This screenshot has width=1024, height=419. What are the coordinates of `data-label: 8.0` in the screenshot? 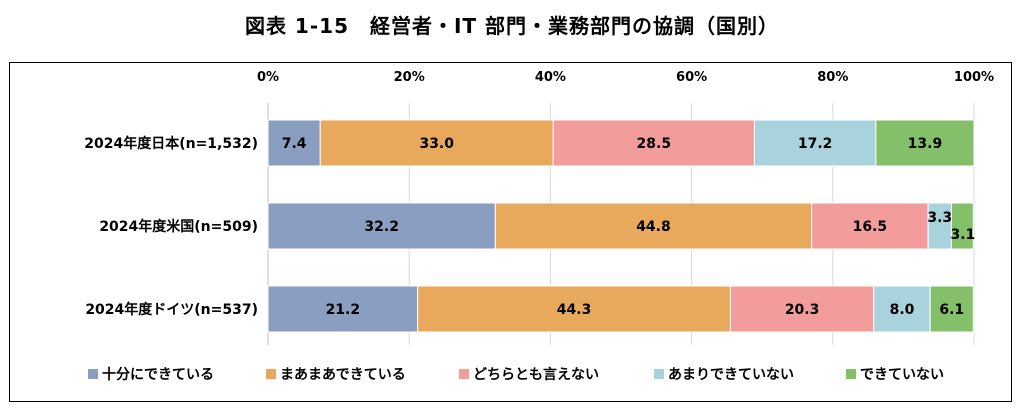 It's located at (902, 310).